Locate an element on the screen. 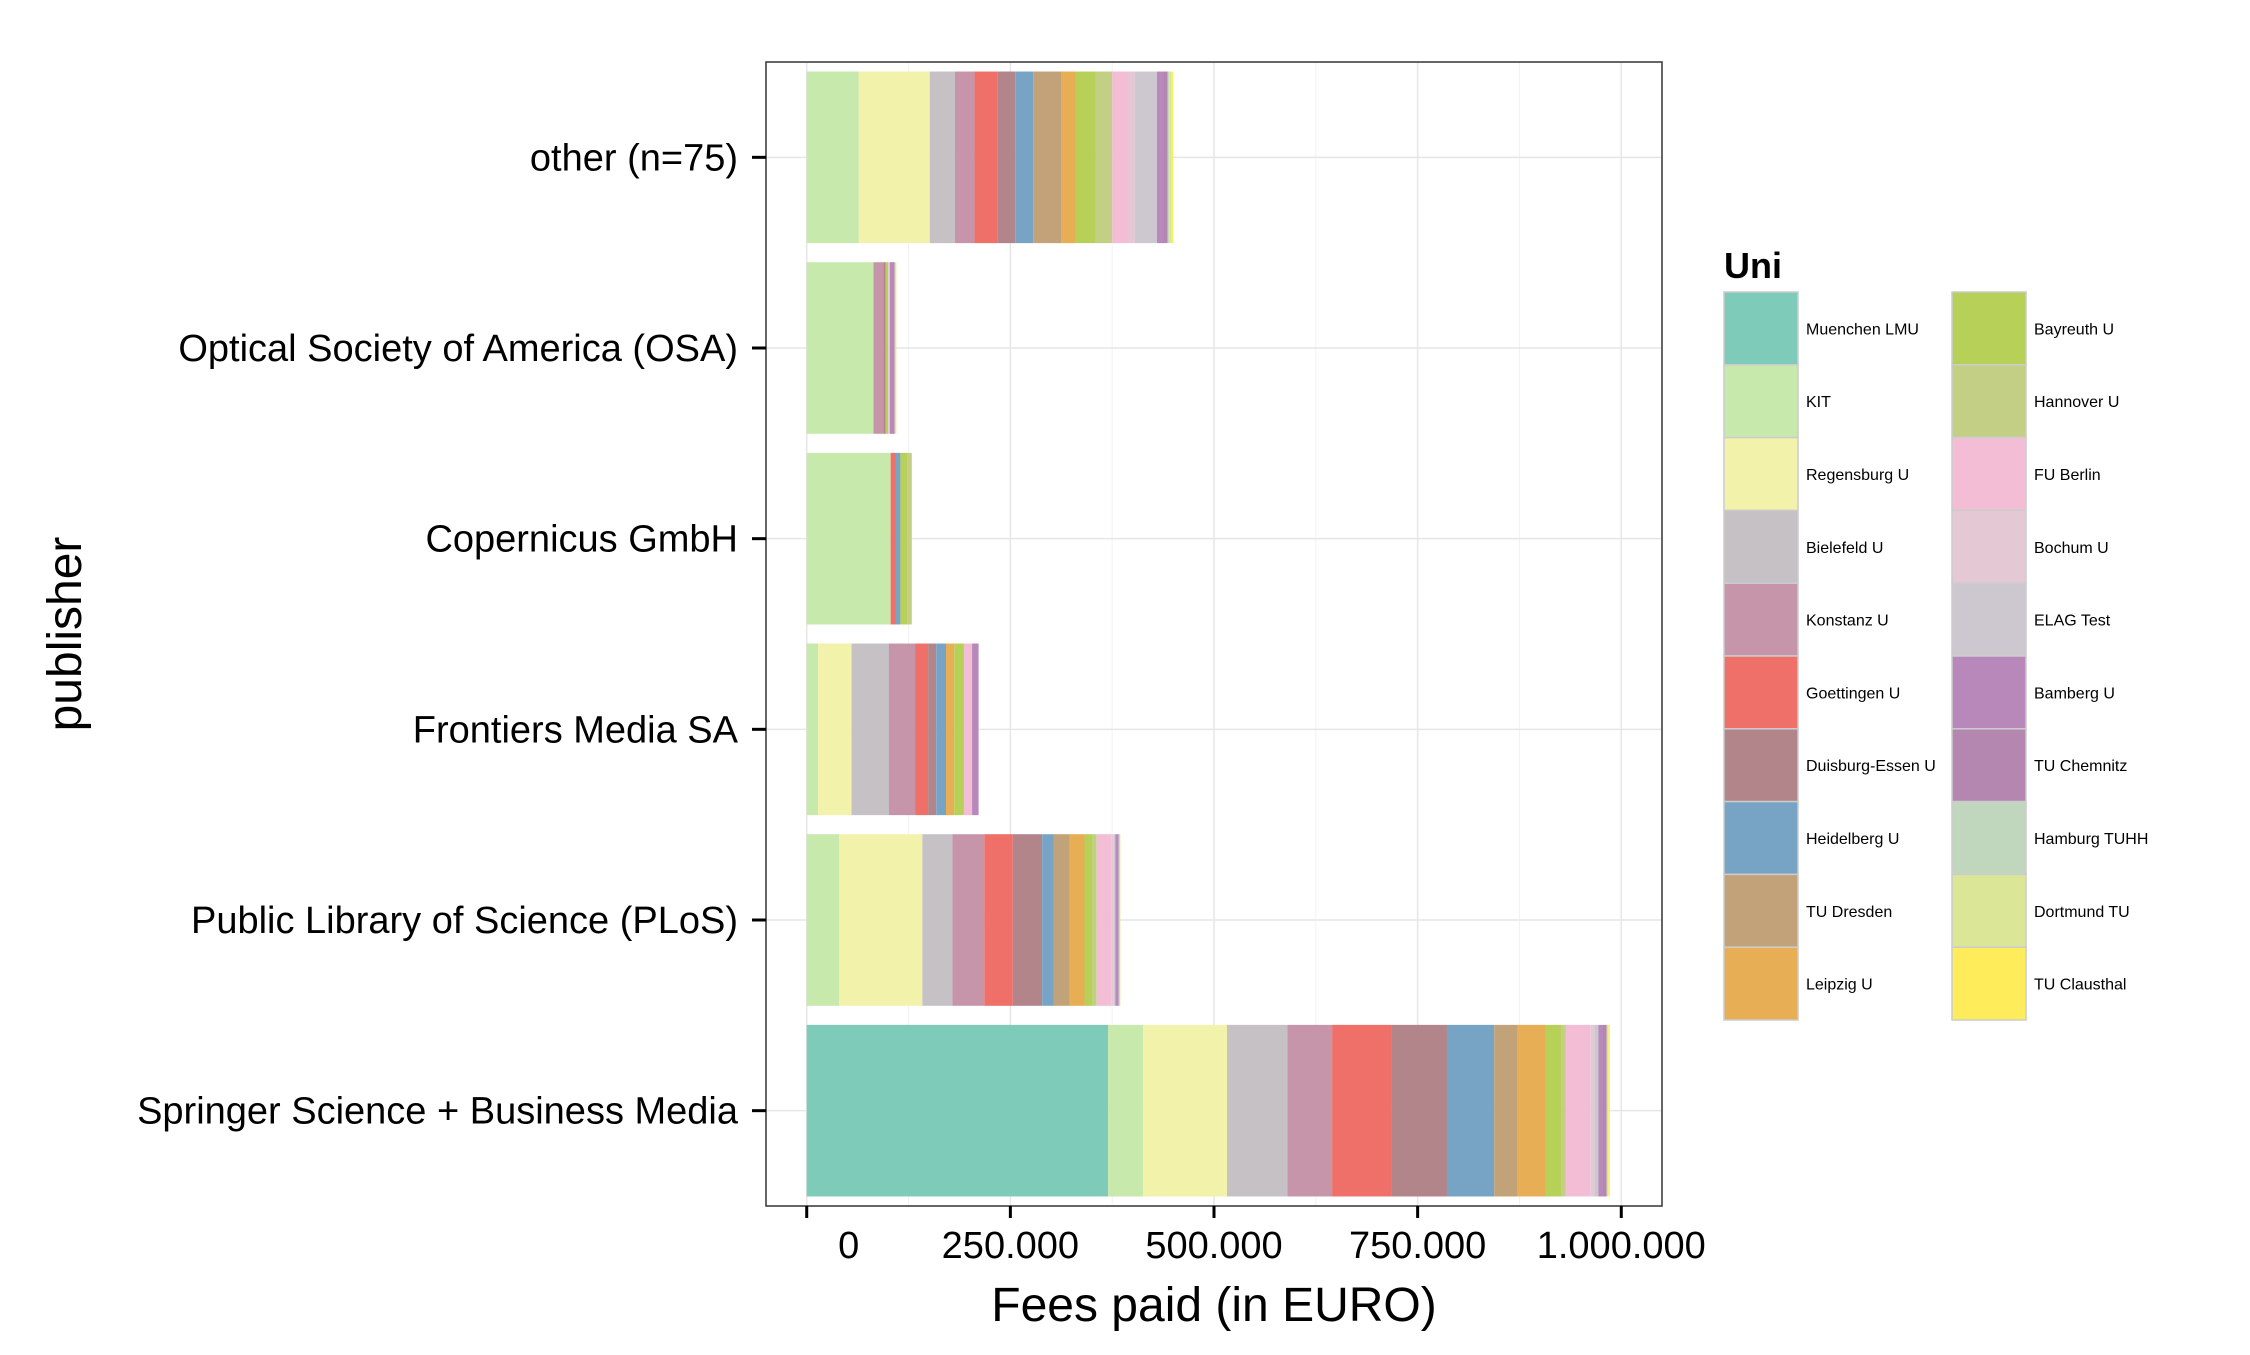  x-tick-label: 500.000 is located at coordinates (1213, 1246).